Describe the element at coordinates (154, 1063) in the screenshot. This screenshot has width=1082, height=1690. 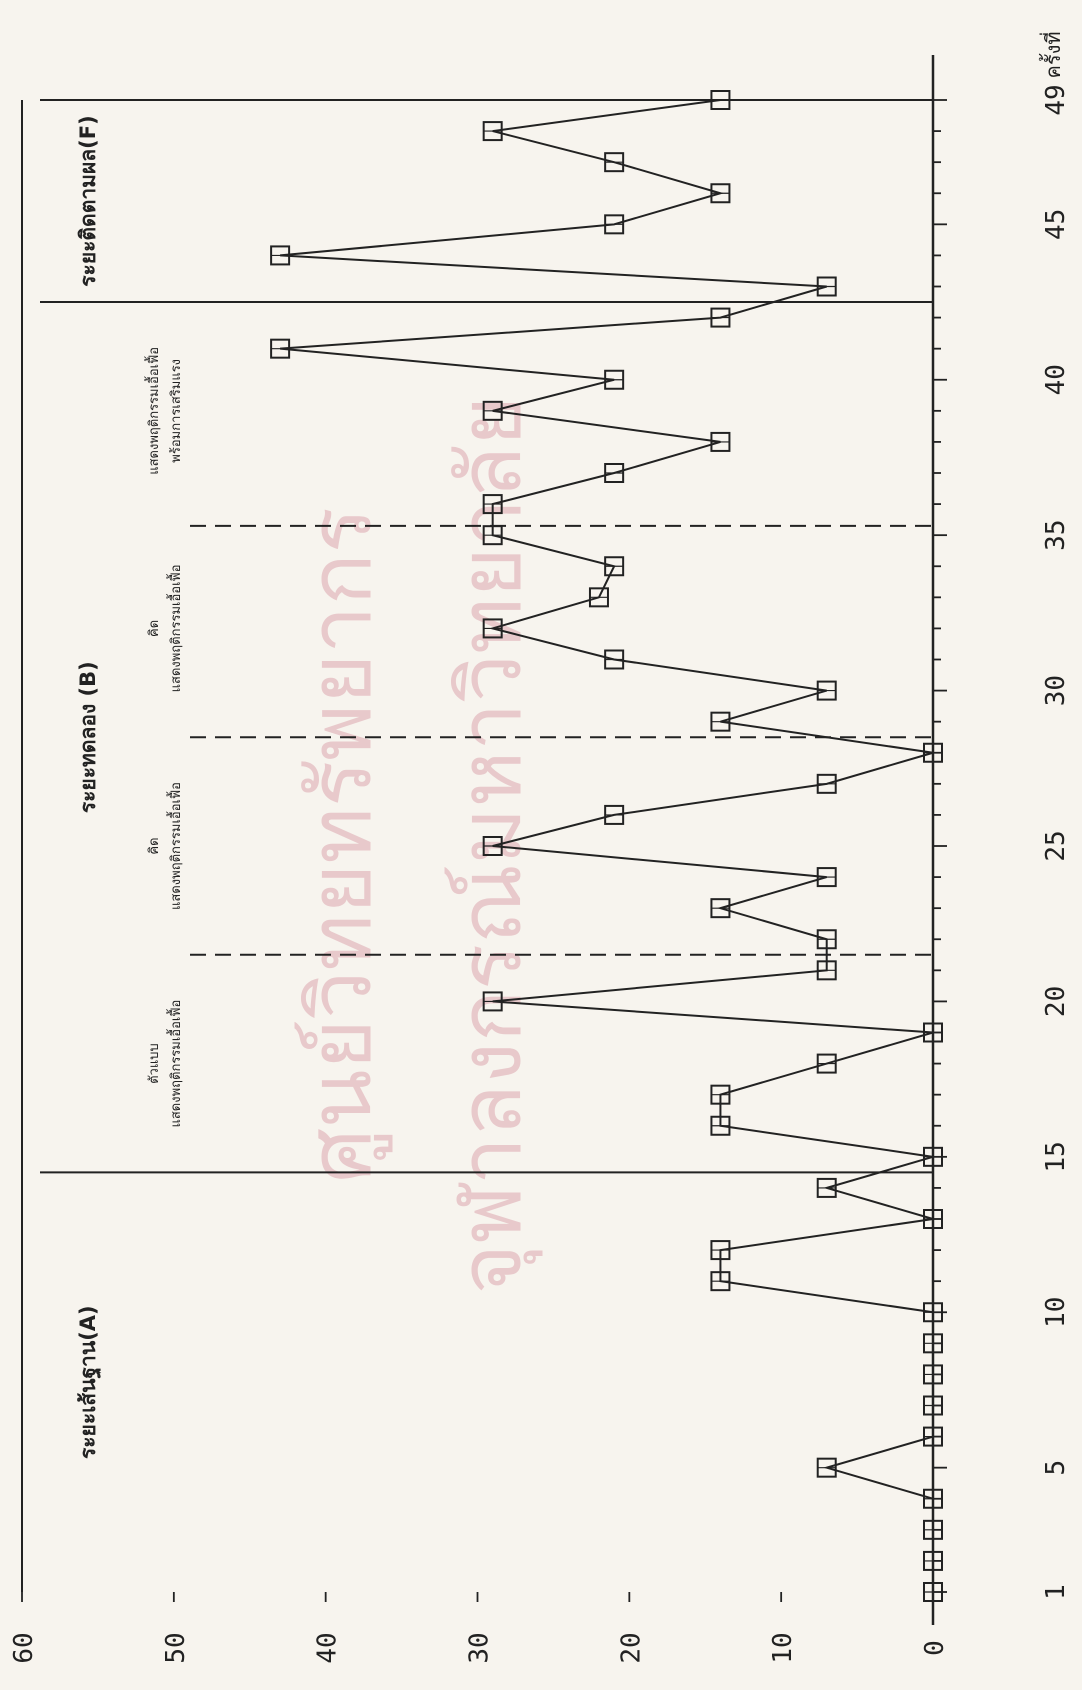
I see `subphase-note: ตัวแบบ` at that location.